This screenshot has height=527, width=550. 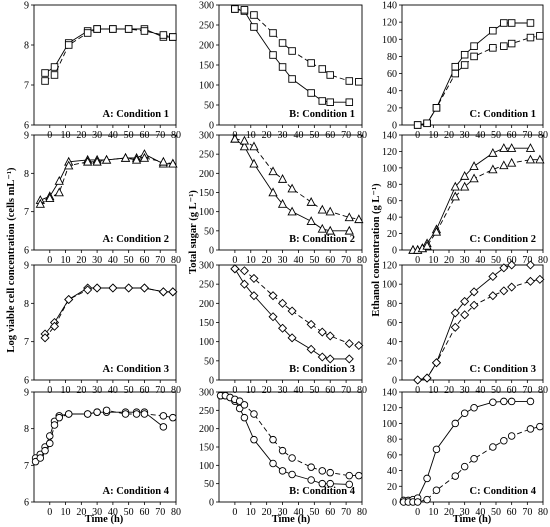 What do you see at coordinates (206, 46) in the screenshot?
I see `y-tick-label: 200` at bounding box center [206, 46].